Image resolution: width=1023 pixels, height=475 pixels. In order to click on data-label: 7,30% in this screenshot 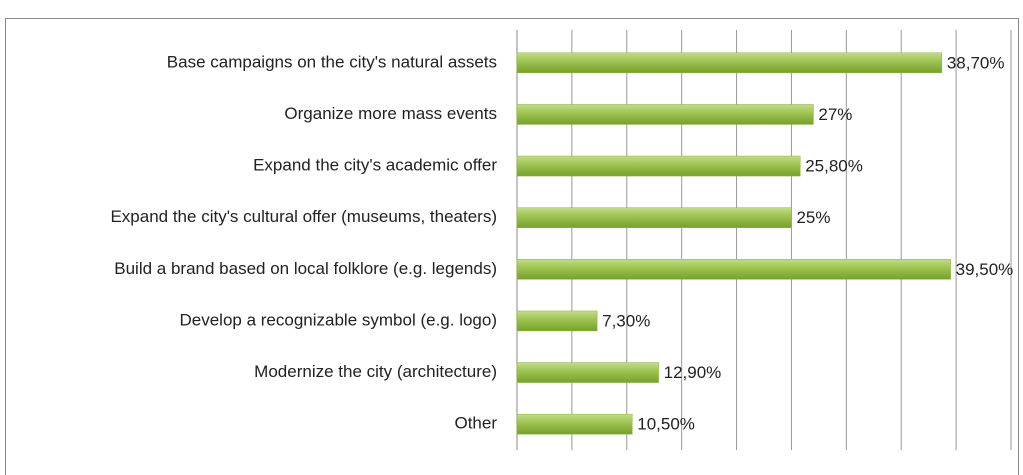, I will do `click(626, 320)`.